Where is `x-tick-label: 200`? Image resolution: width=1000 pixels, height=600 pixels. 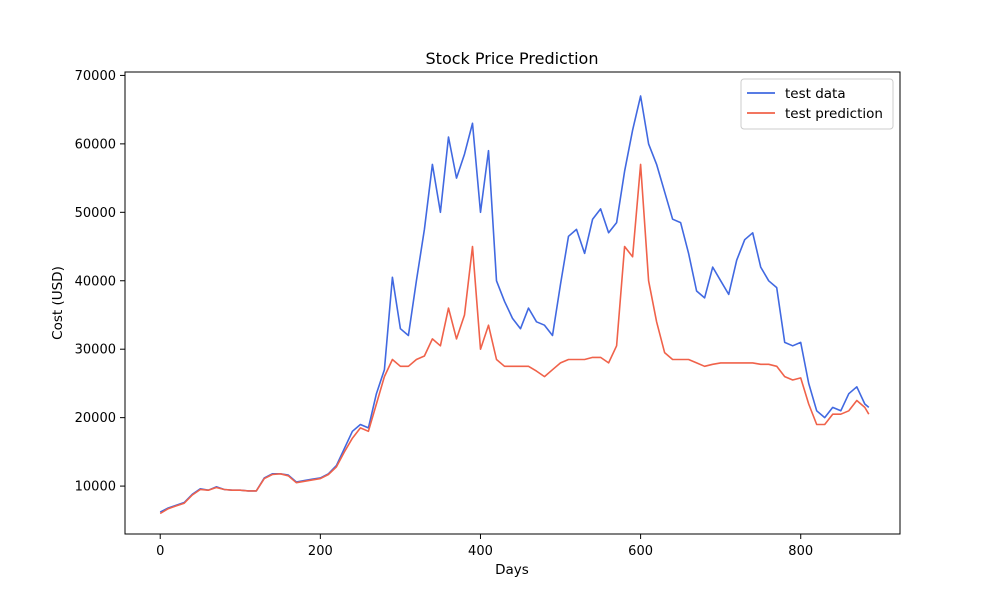
x-tick-label: 200 is located at coordinates (320, 551).